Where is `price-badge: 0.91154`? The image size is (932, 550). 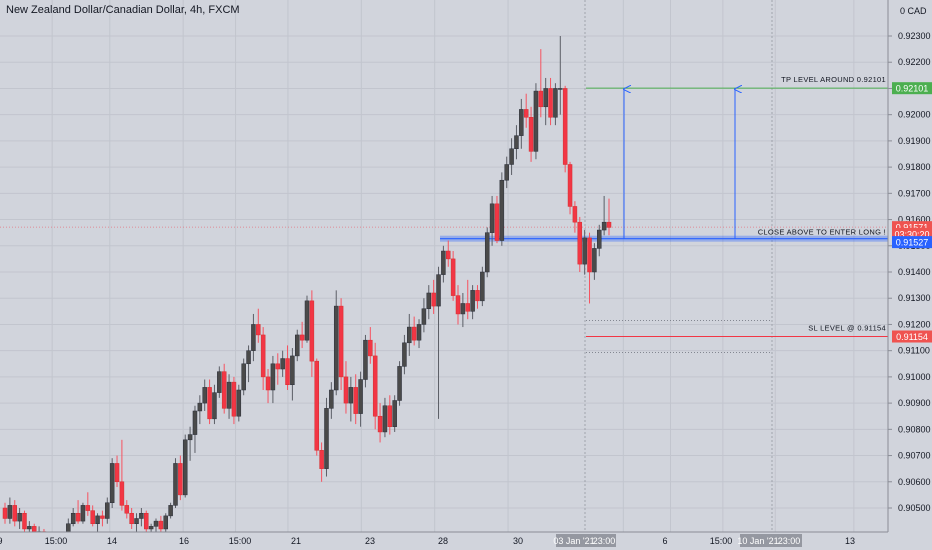 price-badge: 0.91154 is located at coordinates (912, 336).